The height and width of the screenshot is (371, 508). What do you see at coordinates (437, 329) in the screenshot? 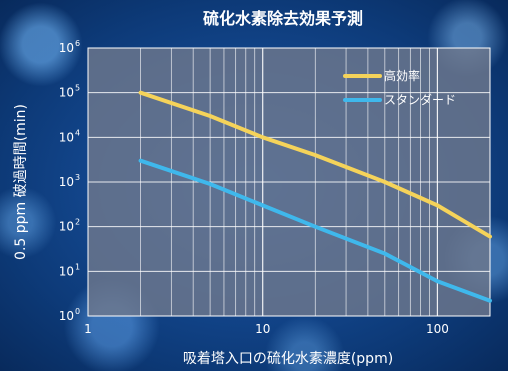
I see `x-tick-label: 100` at bounding box center [437, 329].